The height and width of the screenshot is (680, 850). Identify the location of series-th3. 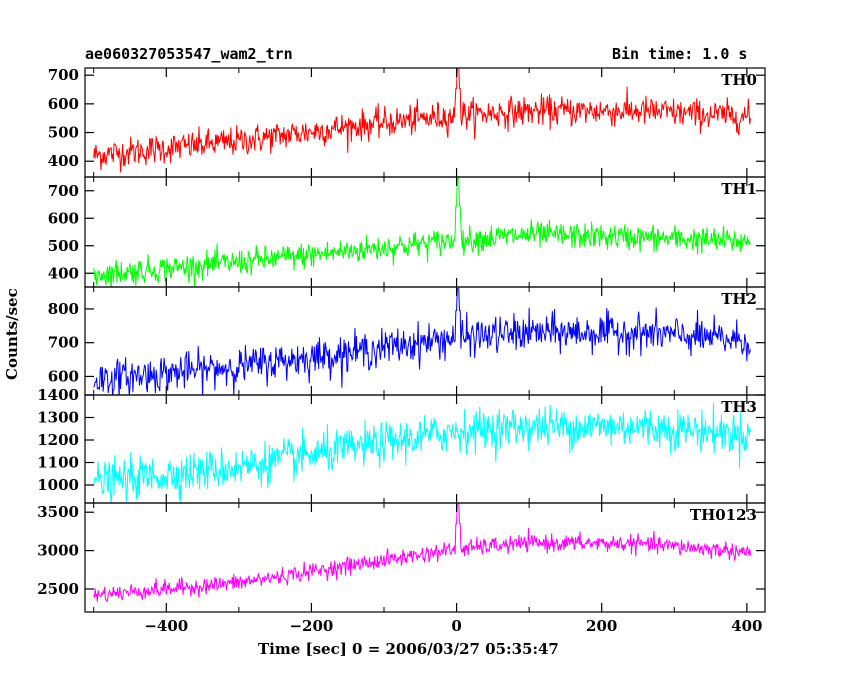
(422, 453).